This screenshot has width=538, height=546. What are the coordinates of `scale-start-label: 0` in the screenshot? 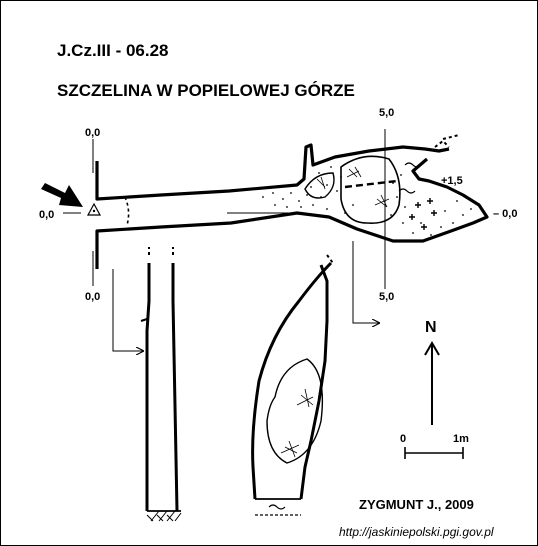 It's located at (403, 439).